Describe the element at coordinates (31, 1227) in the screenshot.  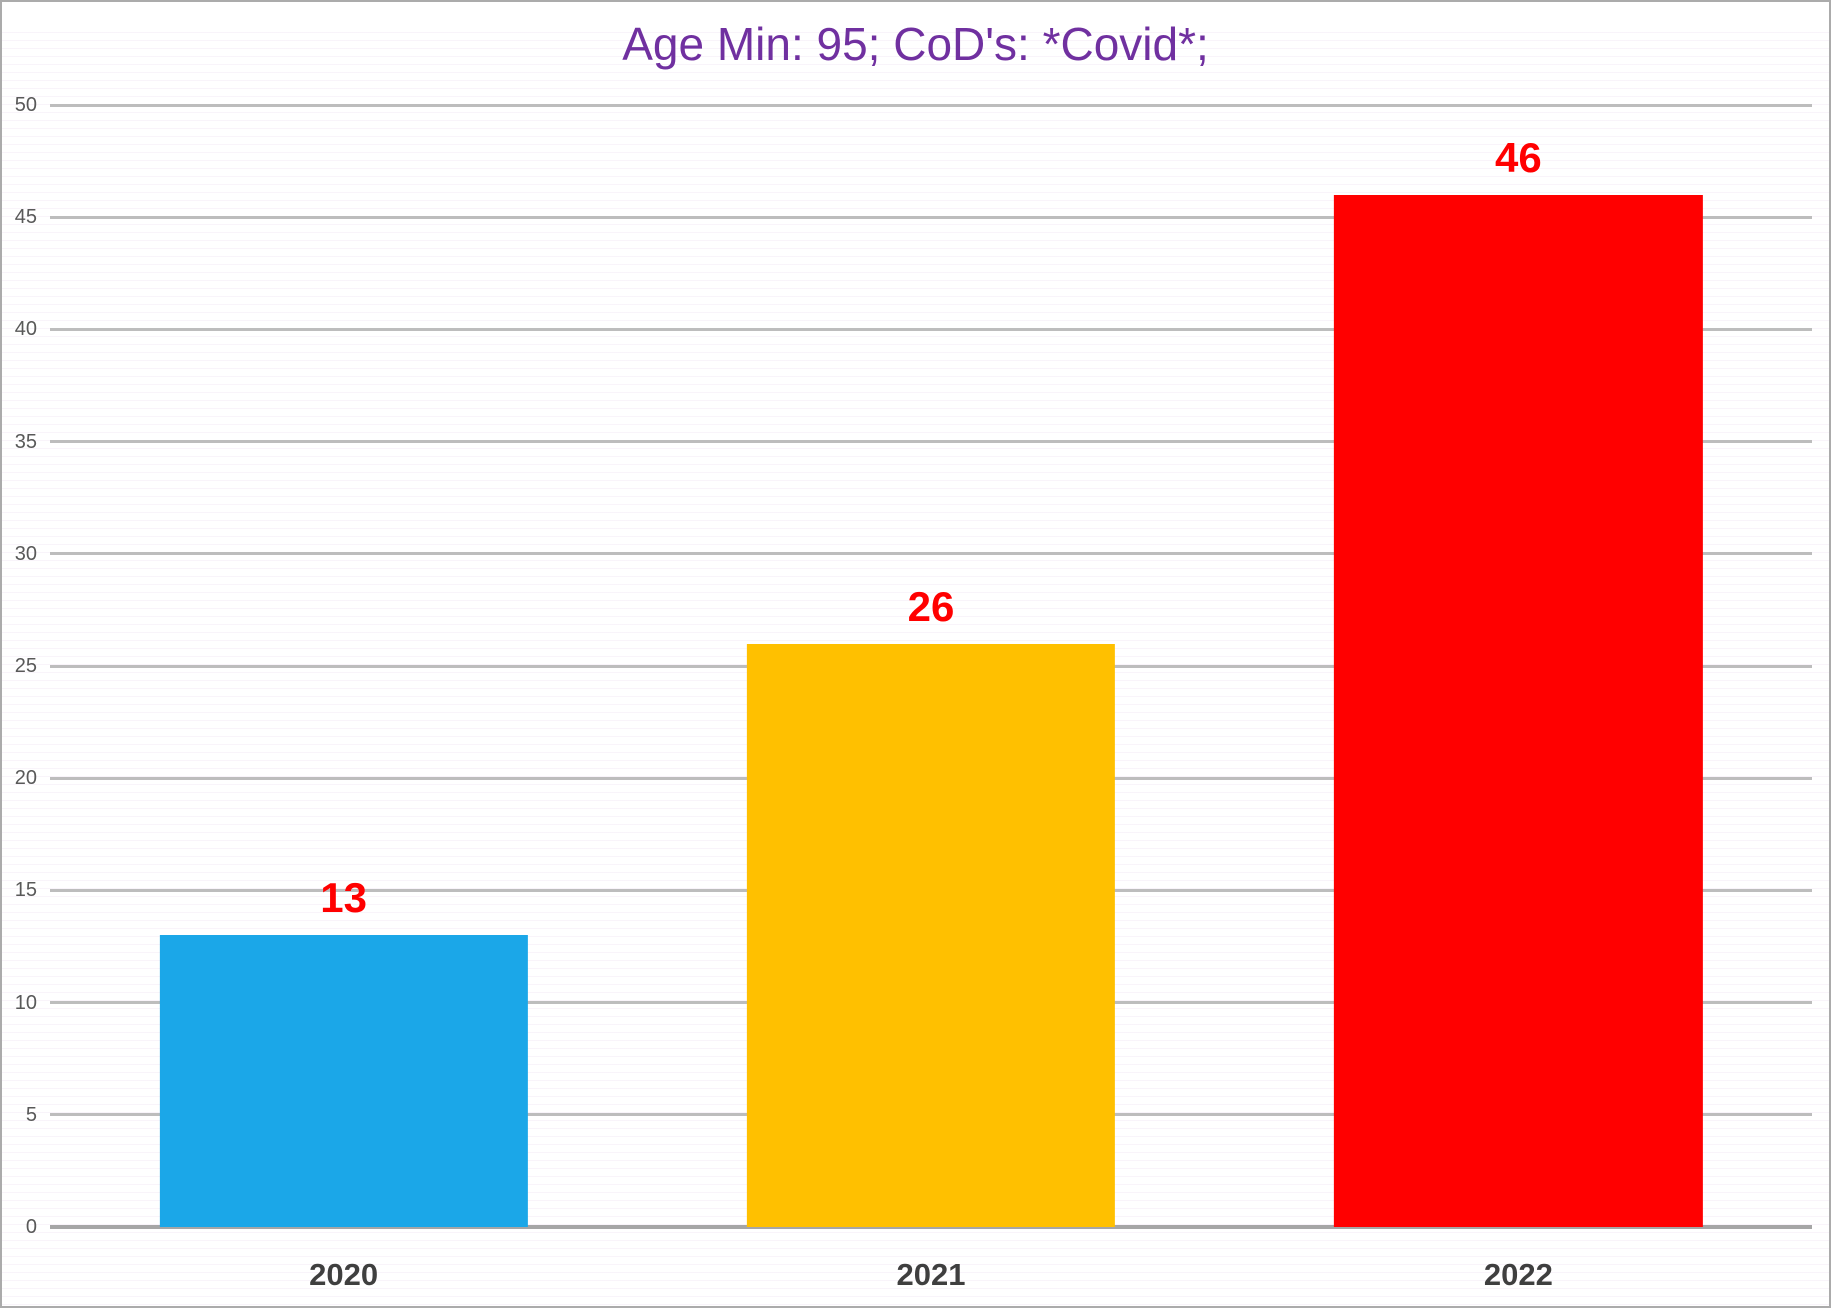
I see `y-axis-tick-label: 0` at that location.